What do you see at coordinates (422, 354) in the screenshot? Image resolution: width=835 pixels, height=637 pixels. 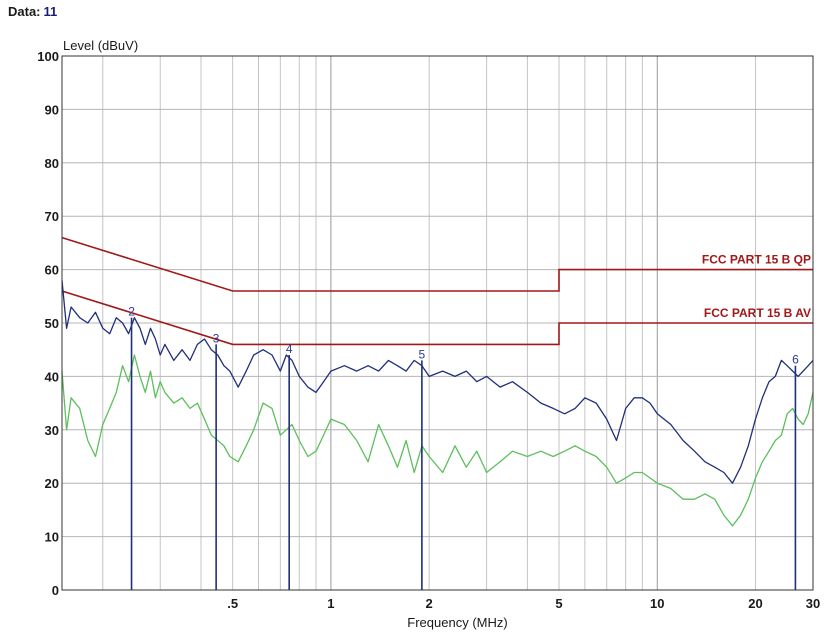 I see `marker-label: 5` at bounding box center [422, 354].